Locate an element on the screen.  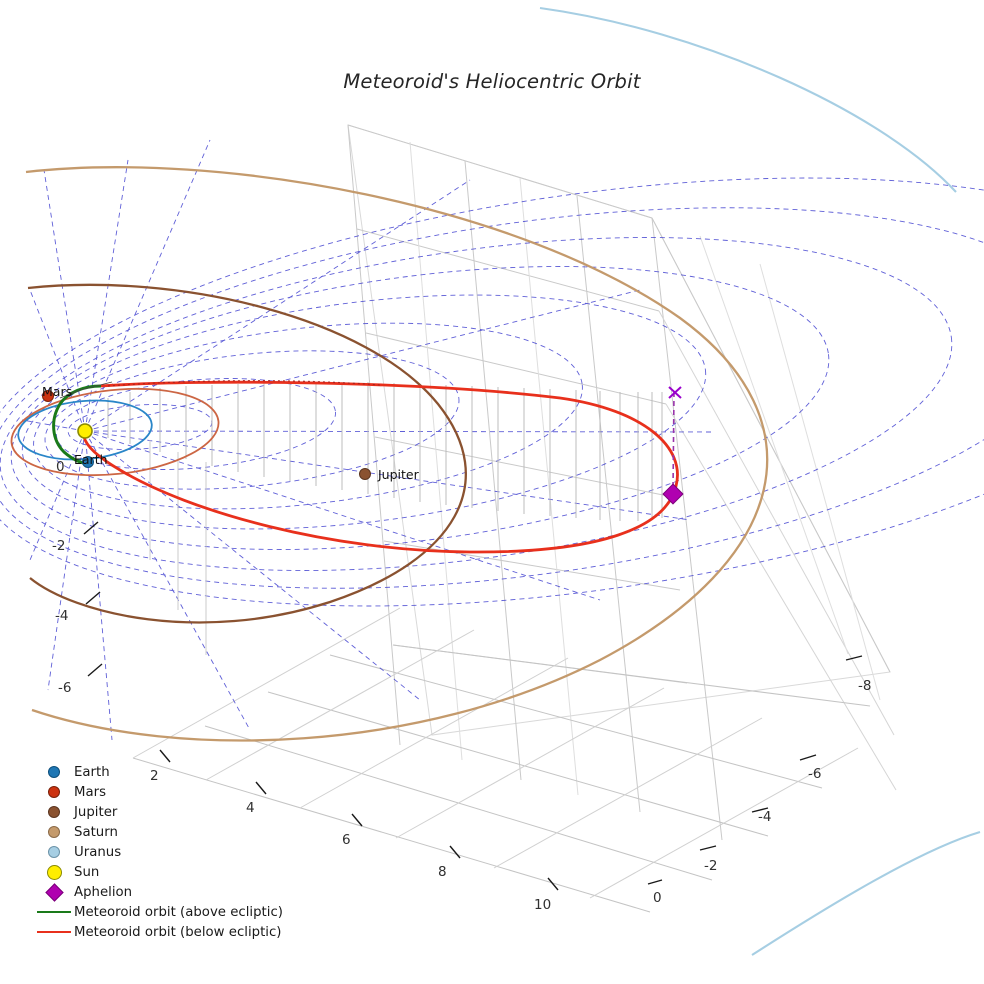
legend-item-orbit-below: Meteoroid orbit (below ecliptic) is located at coordinates (169, 932).